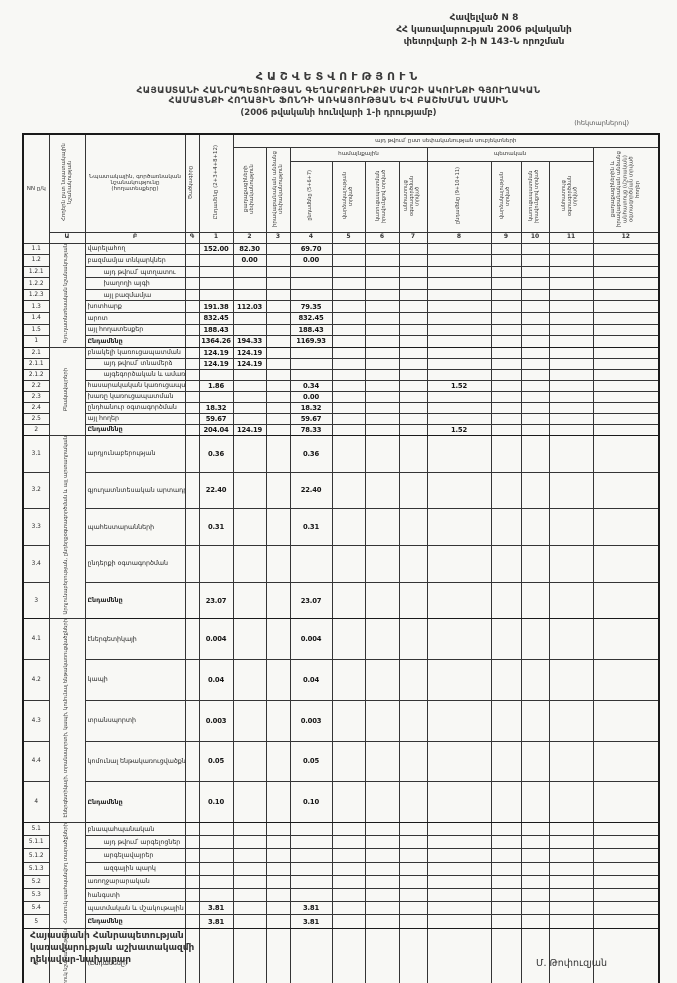  Describe the element at coordinates (341, 680) in the screenshot. I see `table-row: 4.2 կապի 0.04 0.04` at that location.